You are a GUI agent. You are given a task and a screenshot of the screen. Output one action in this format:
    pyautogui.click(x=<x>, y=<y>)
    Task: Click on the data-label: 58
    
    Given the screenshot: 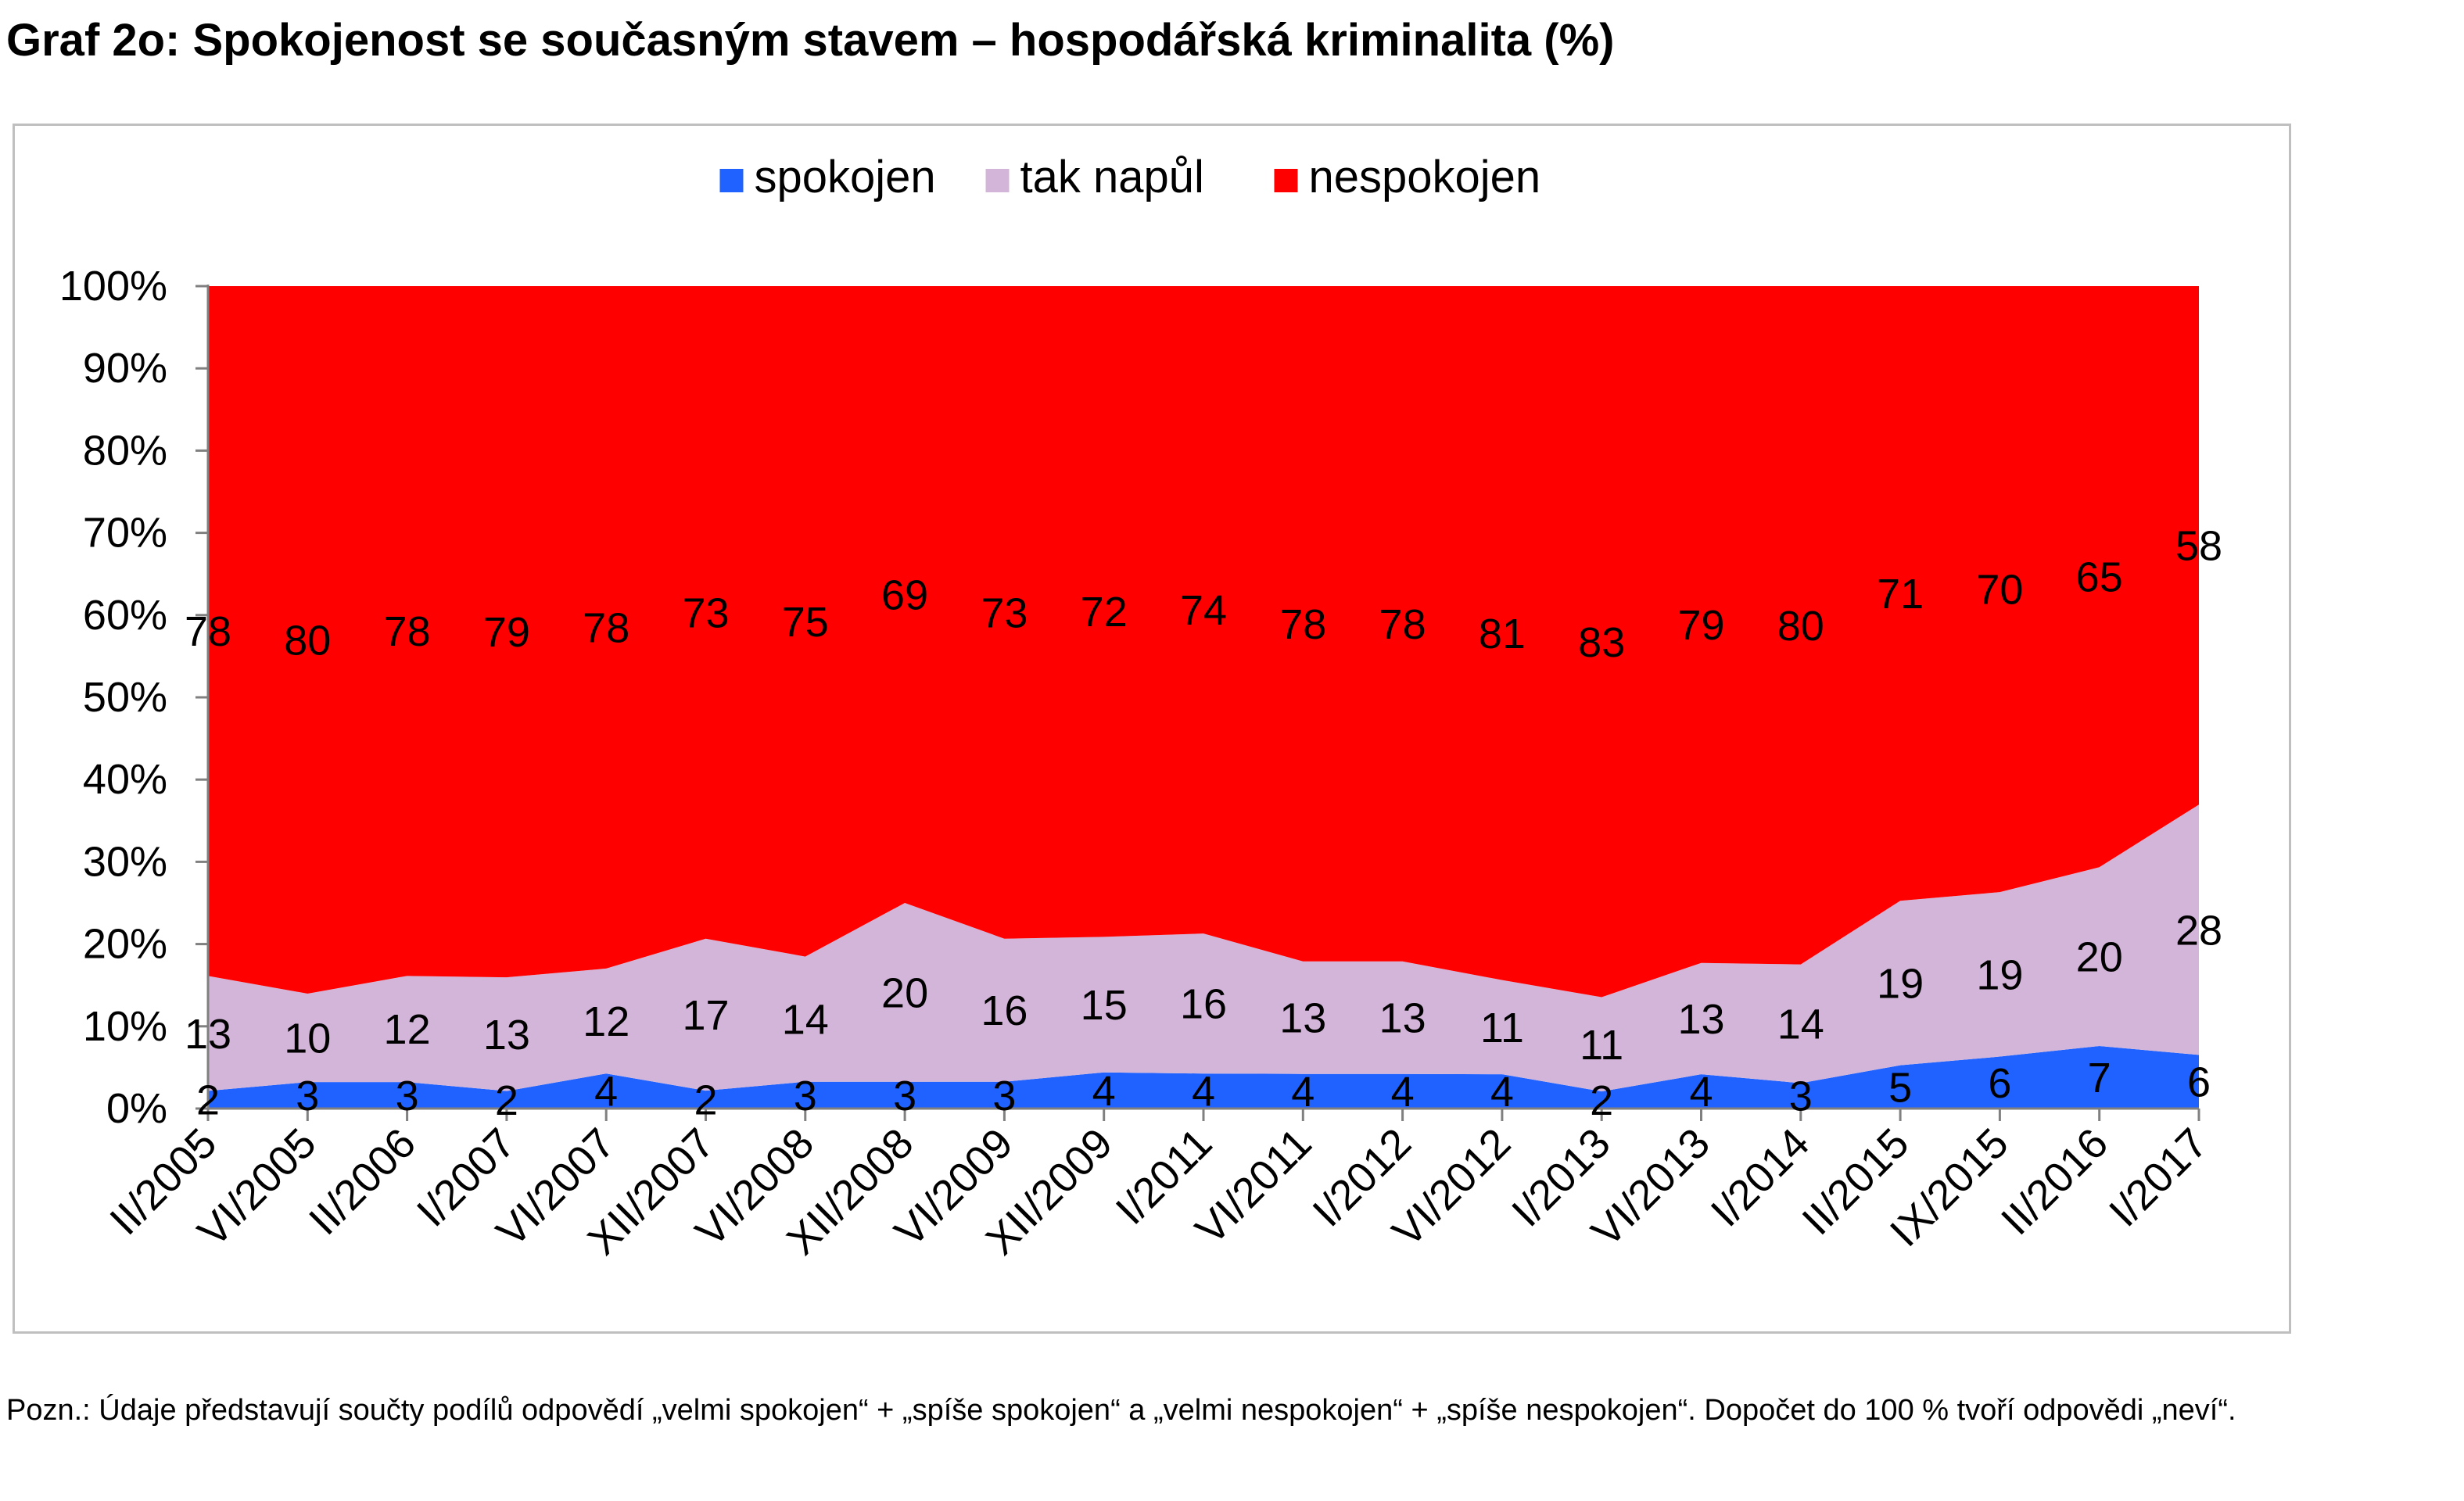 What is the action you would take?
    pyautogui.click(x=2198, y=546)
    